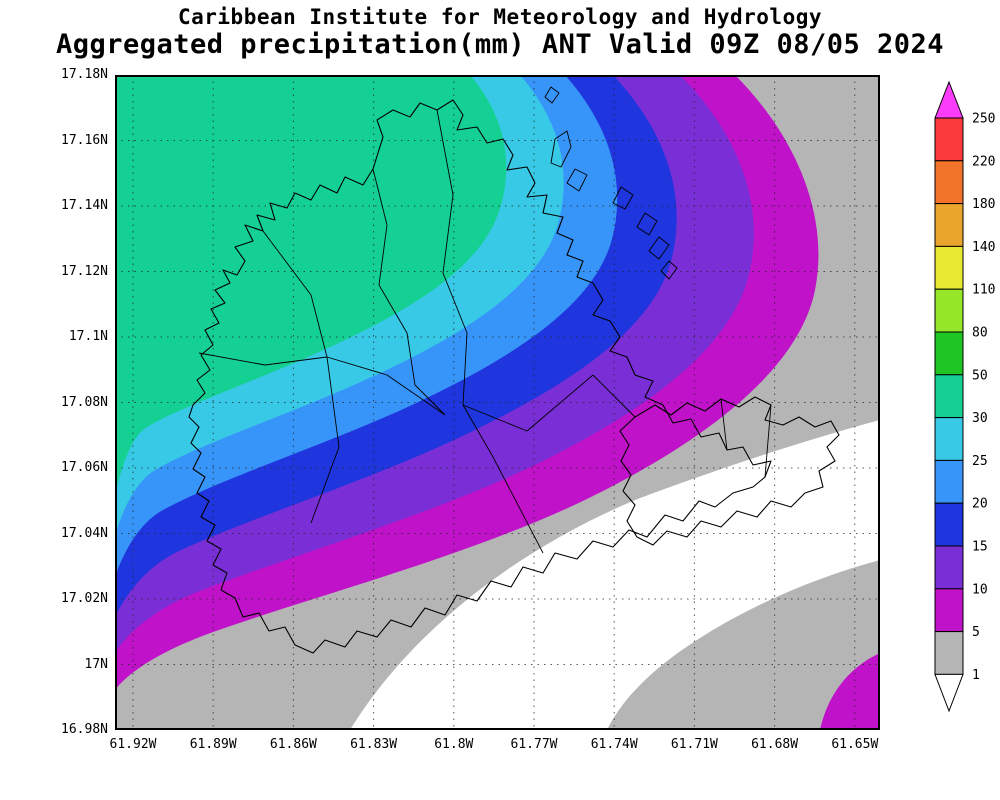 Image resolution: width=1000 pixels, height=800 pixels. Describe the element at coordinates (980, 333) in the screenshot. I see `colorbar-tick-label: 80` at that location.